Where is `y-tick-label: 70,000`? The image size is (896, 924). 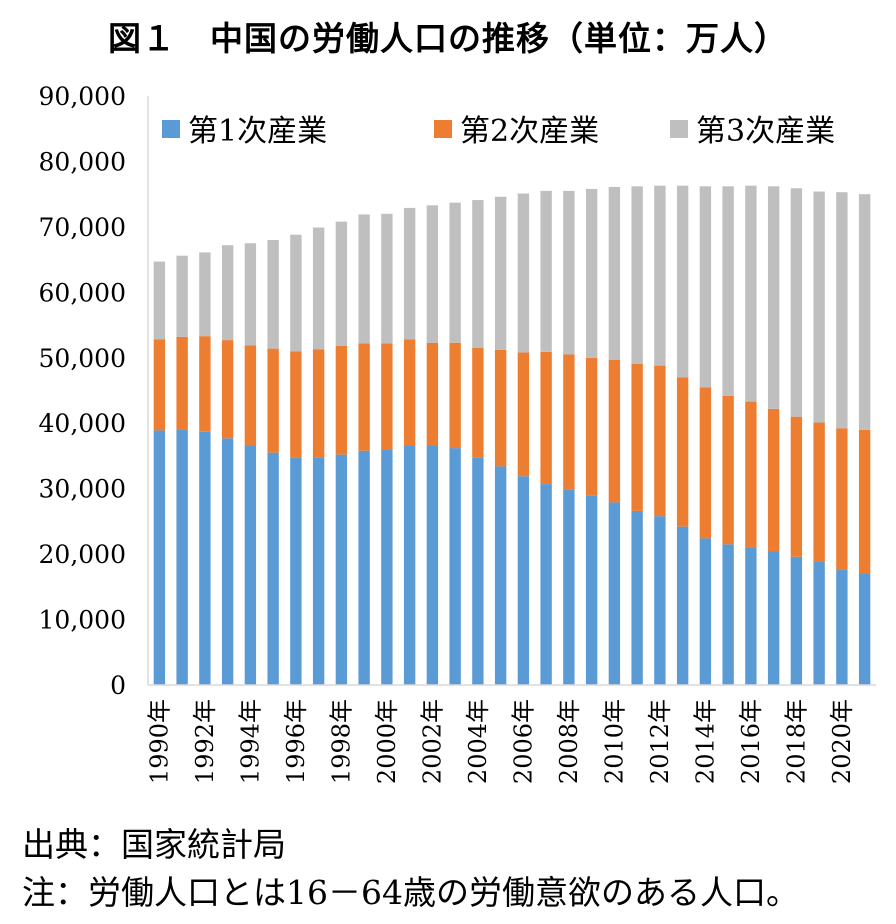 y-tick-label: 70,000 is located at coordinates (82, 227).